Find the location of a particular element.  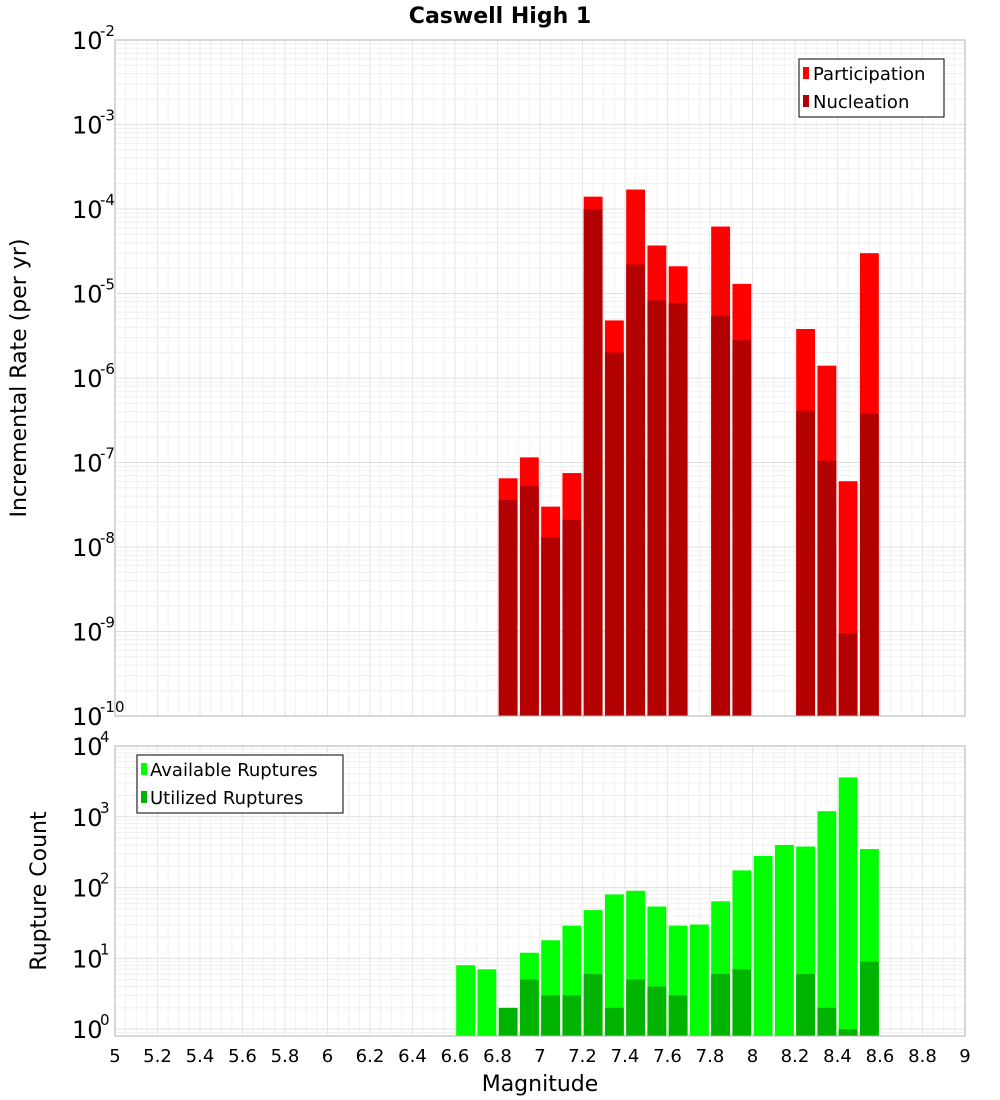

count-y-tick: 10² is located at coordinates (91, 886).